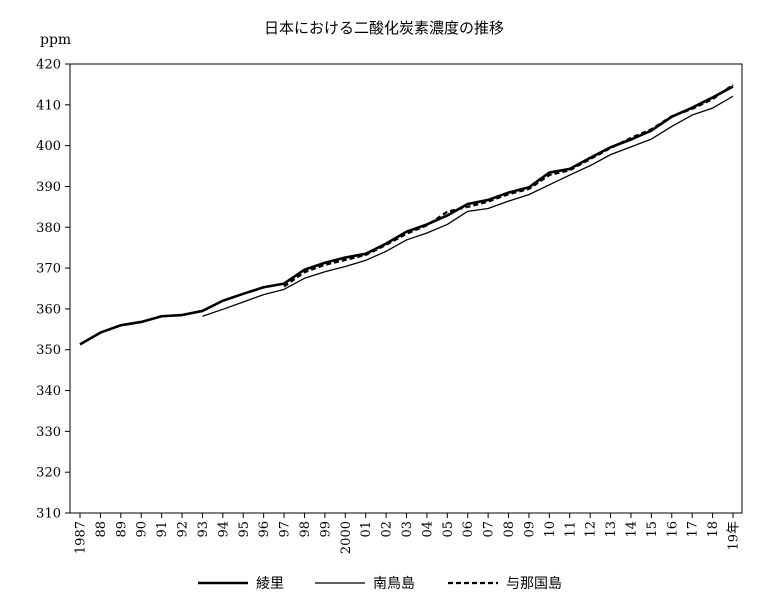 Image resolution: width=768 pixels, height=610 pixels. Describe the element at coordinates (48, 473) in the screenshot. I see `y-tick-label: 320` at that location.